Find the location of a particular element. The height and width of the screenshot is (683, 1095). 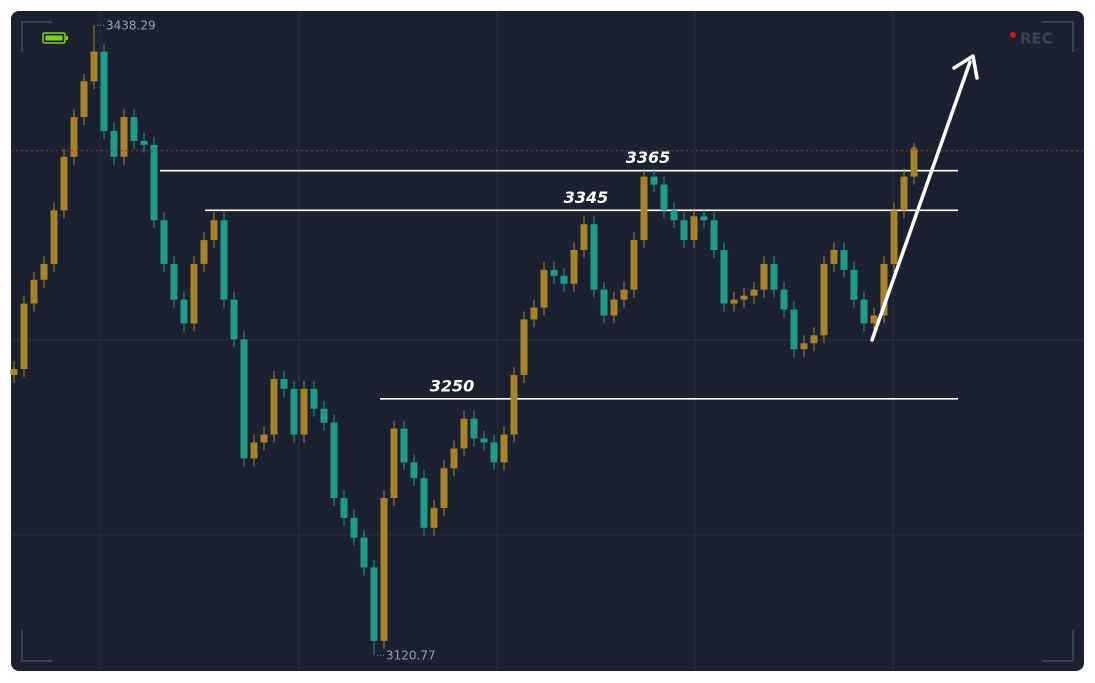

max-label: 3438.29 is located at coordinates (131, 26).